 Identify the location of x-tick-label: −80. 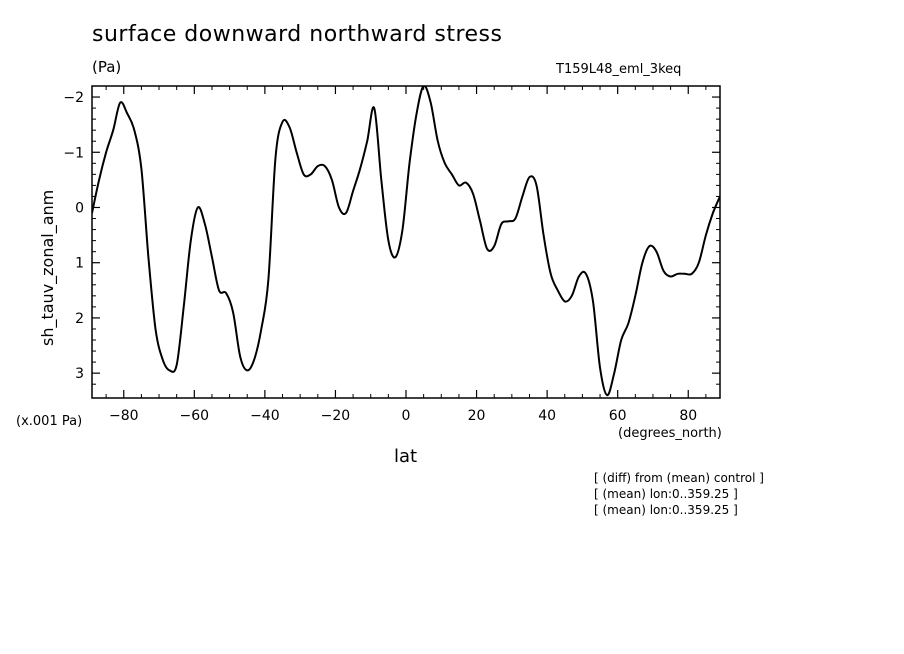
(124, 416).